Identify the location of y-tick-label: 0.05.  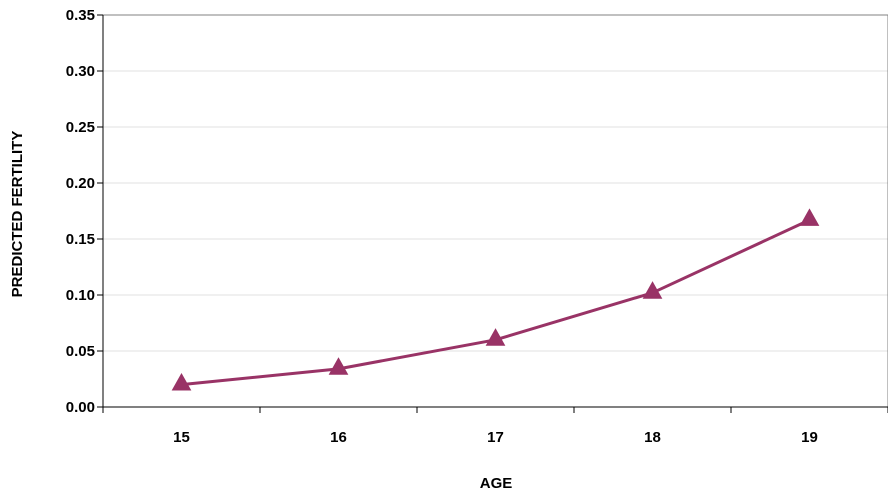
(80, 351).